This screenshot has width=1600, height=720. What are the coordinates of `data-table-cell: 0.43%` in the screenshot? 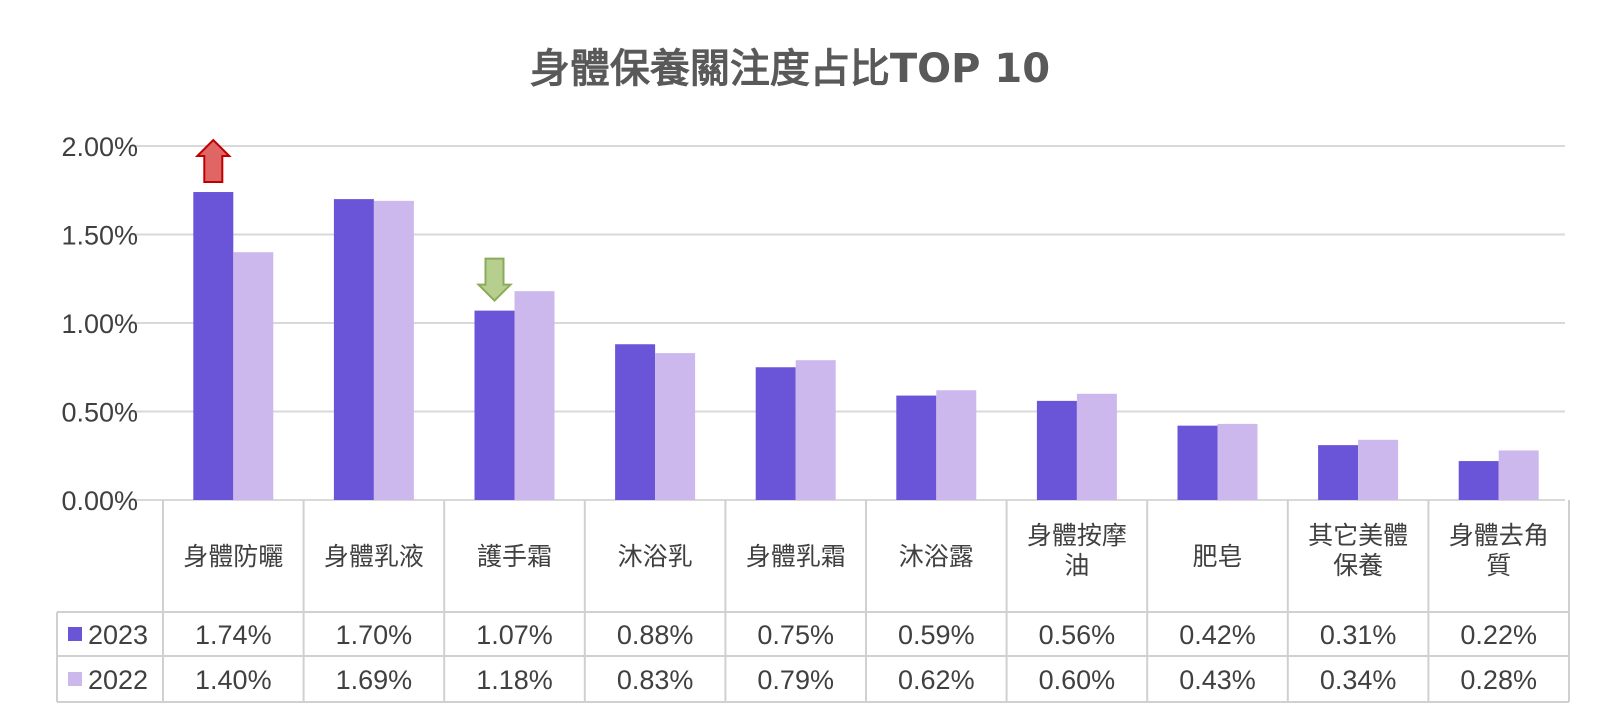 It's located at (1217, 680).